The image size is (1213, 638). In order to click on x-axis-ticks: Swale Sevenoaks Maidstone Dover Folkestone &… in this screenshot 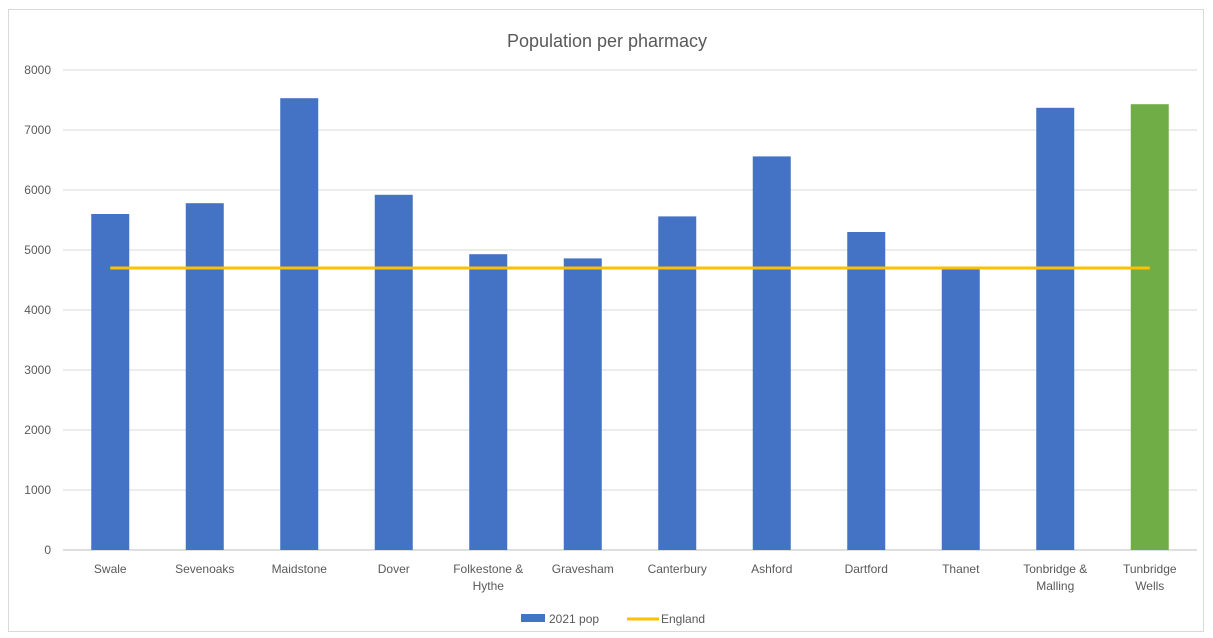, I will do `click(635, 577)`.